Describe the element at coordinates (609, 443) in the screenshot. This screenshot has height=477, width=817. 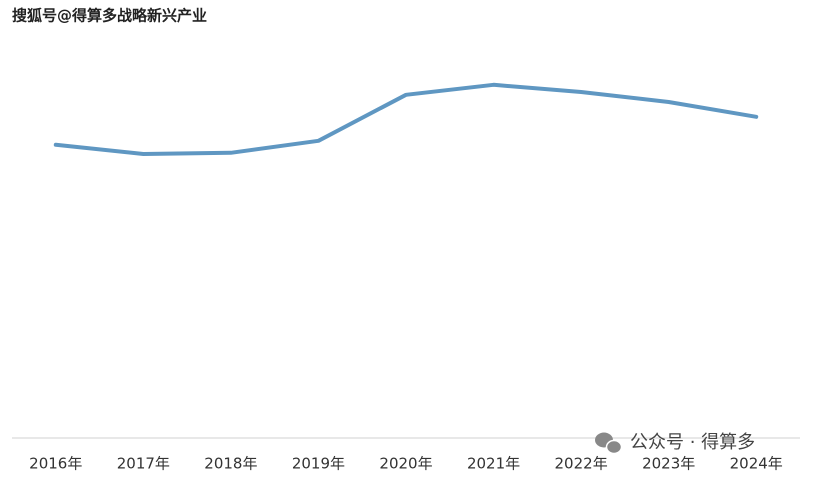
I see `wechat-icon` at that location.